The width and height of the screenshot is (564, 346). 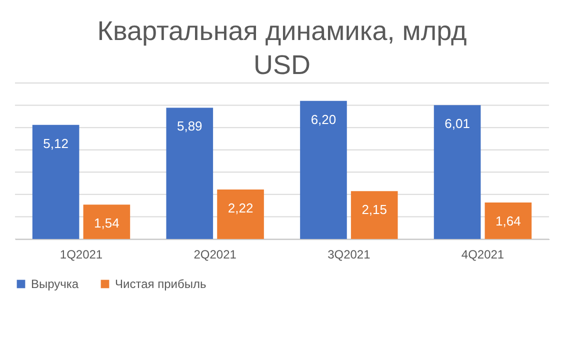 I want to click on data-label: 1,54, so click(x=107, y=223).